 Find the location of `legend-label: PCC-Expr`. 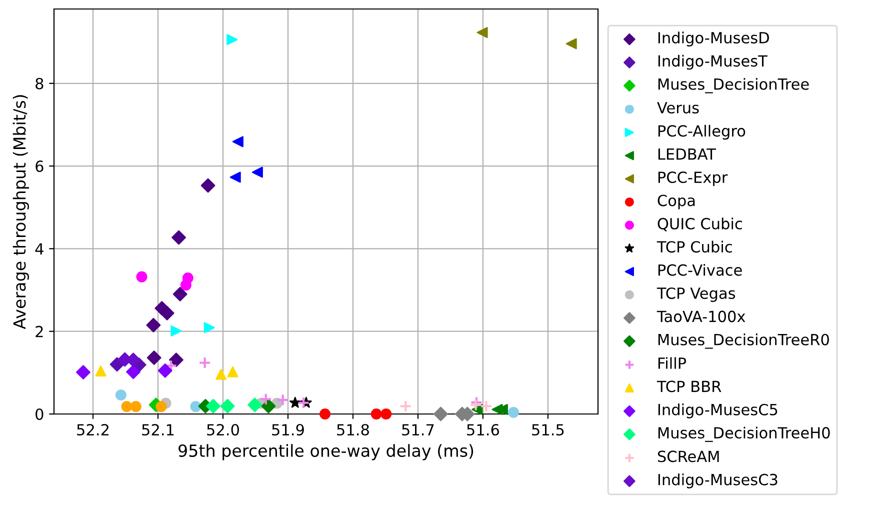

legend-label: PCC-Expr is located at coordinates (693, 179).